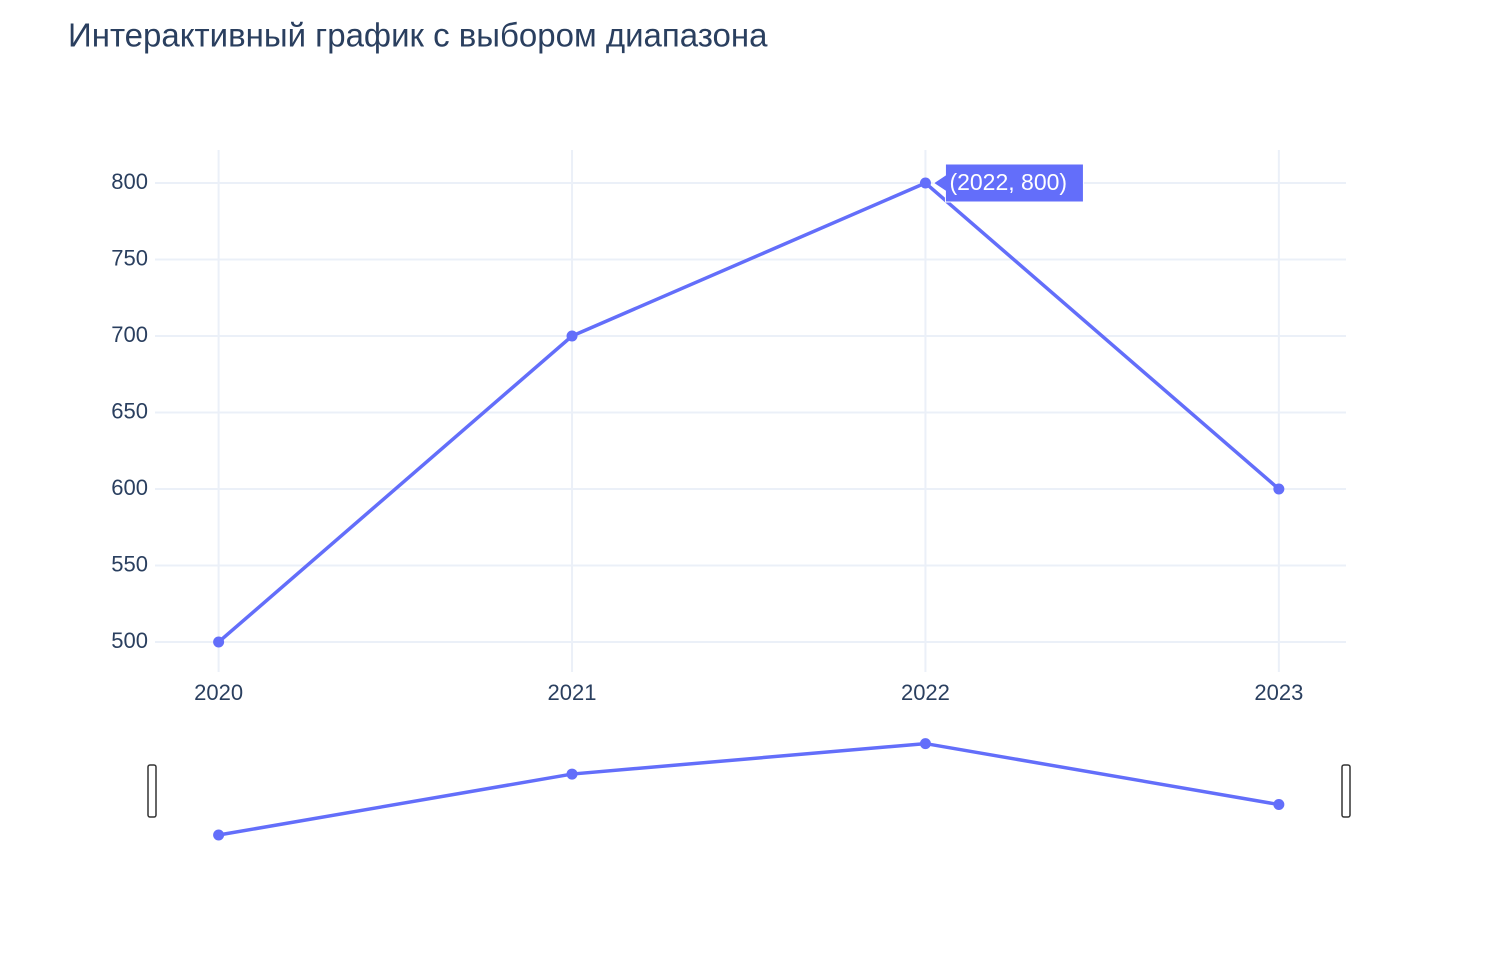 The width and height of the screenshot is (1496, 968). Describe the element at coordinates (218, 692) in the screenshot. I see `x-tick-label: 2020` at that location.